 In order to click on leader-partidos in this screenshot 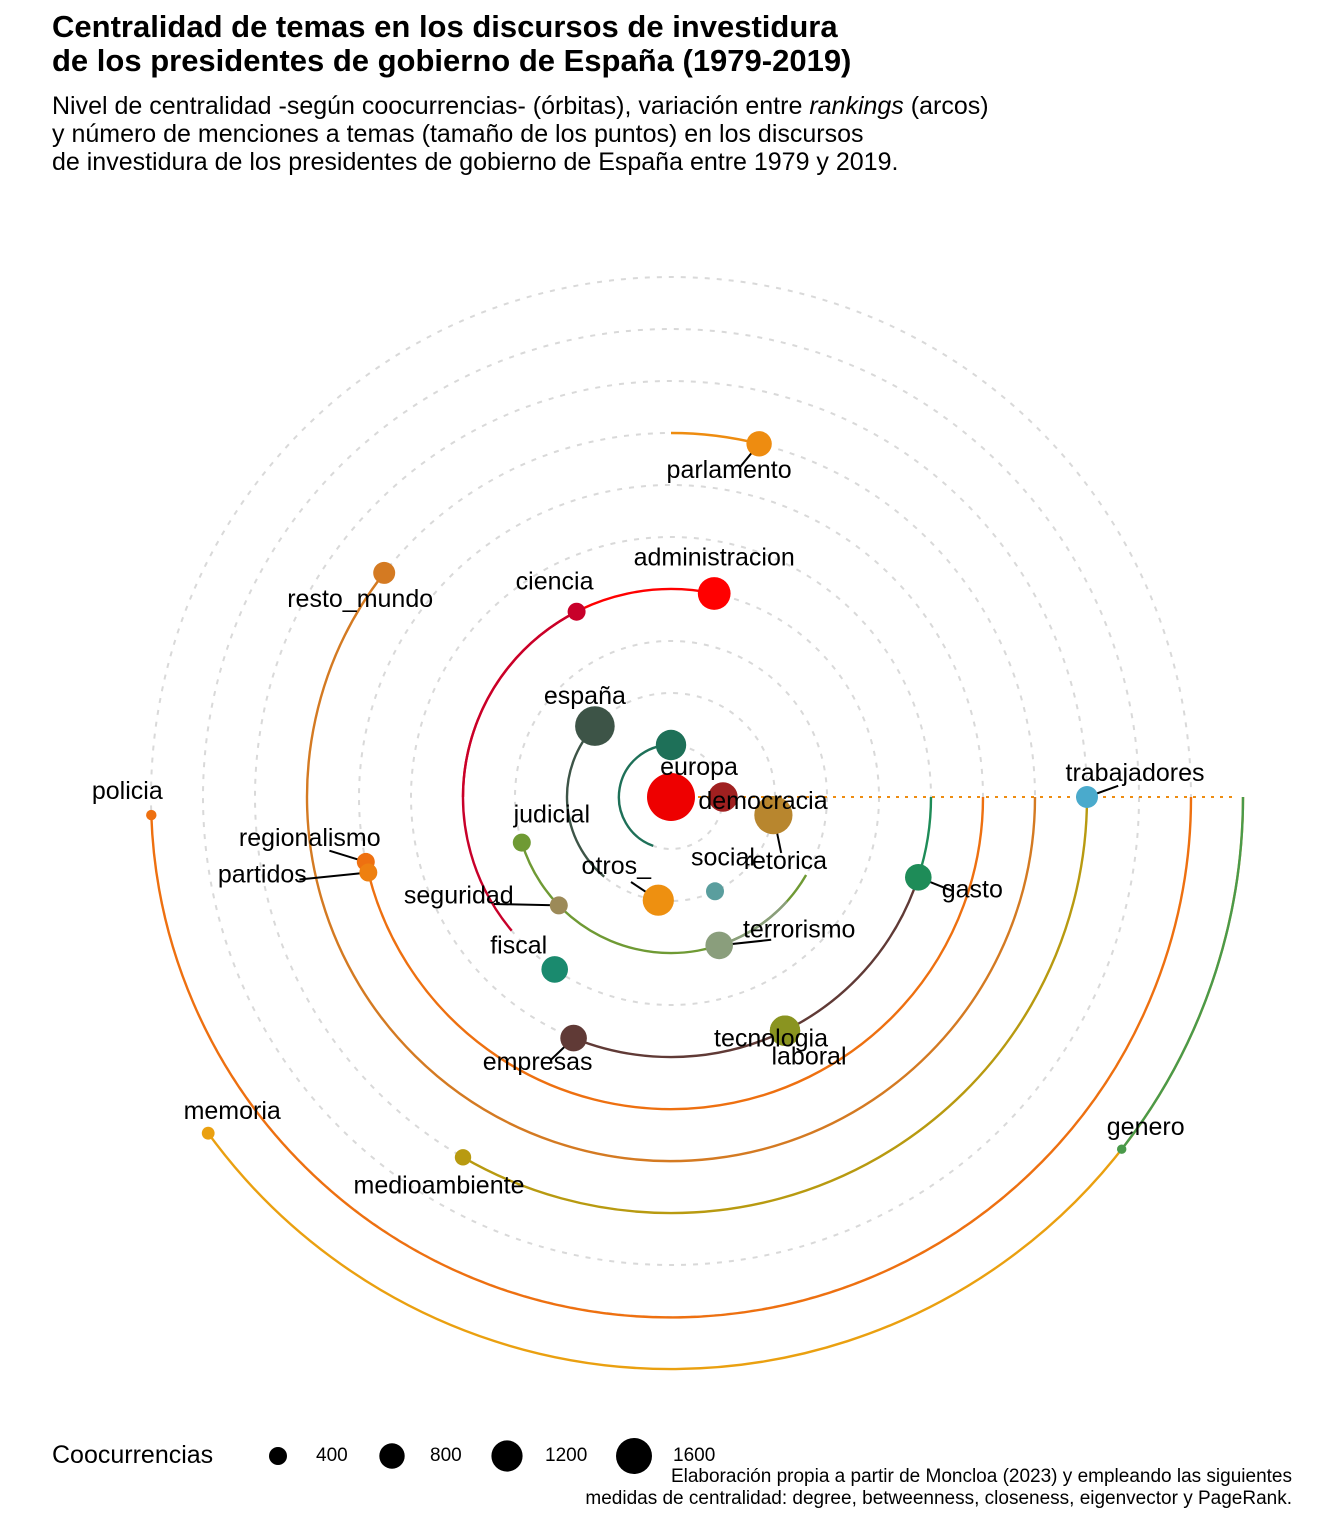, I will do `click(334, 876)`.